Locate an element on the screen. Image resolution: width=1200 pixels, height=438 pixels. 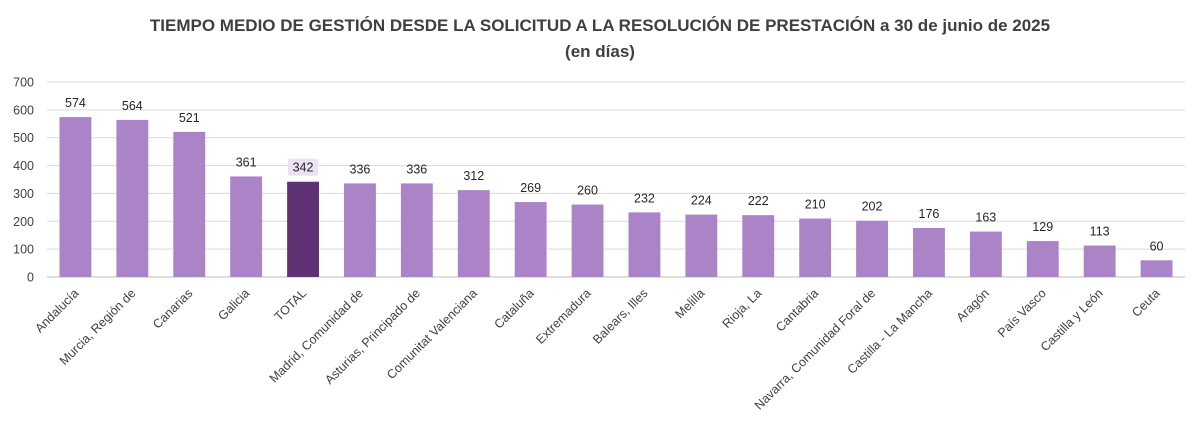
y-tick-label: 100 is located at coordinates (23, 250).